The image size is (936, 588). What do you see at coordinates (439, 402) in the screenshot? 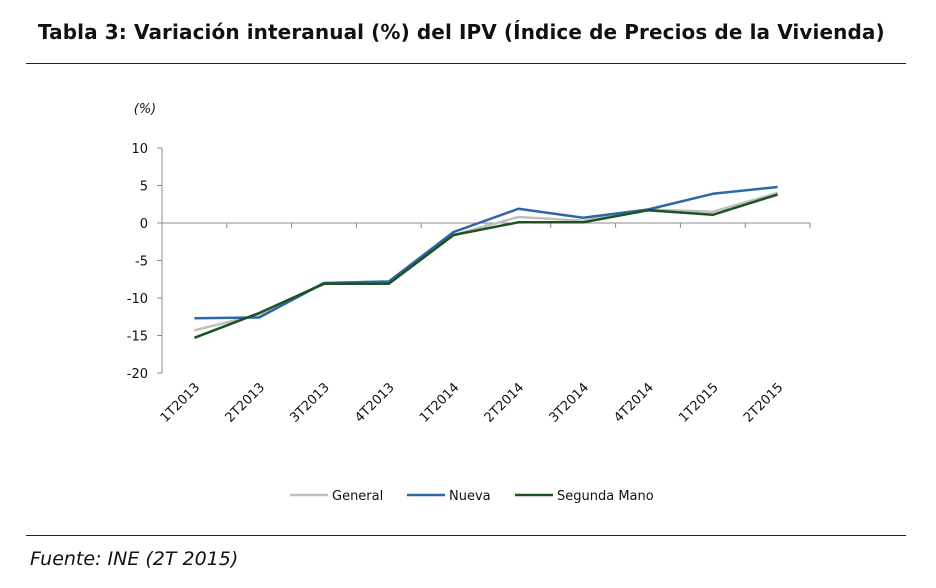
I see `x-tick-label: 1T2014` at bounding box center [439, 402].